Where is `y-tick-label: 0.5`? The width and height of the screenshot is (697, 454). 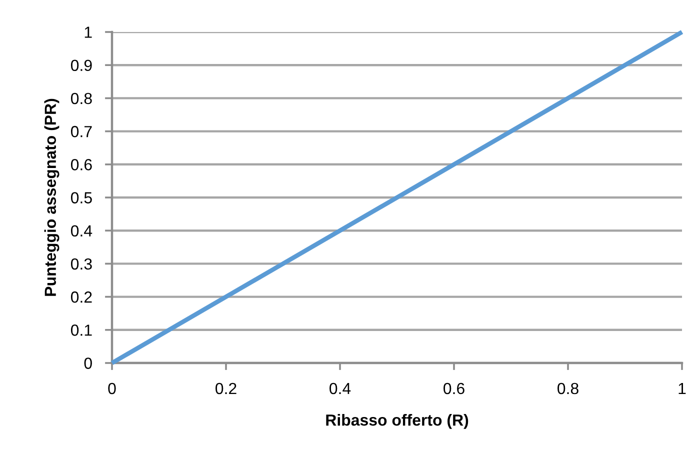
y-tick-label: 0.5 is located at coordinates (81, 198).